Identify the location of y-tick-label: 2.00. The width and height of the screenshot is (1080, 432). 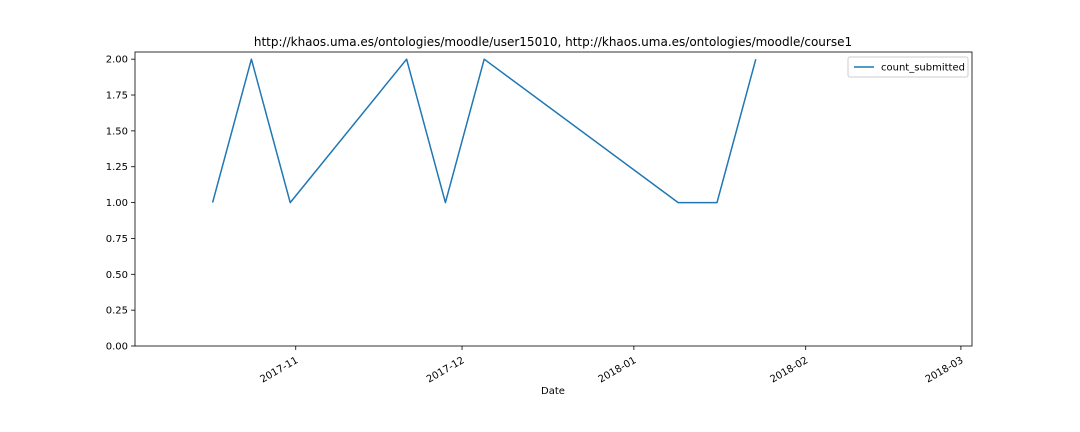
(117, 60).